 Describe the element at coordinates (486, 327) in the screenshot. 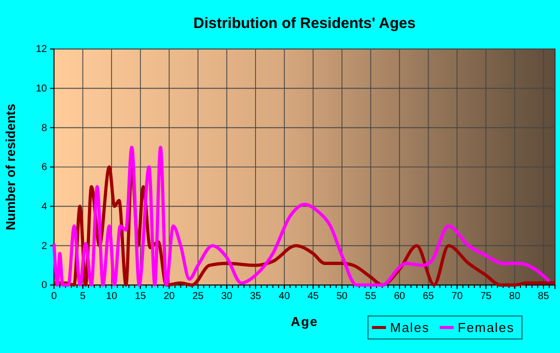

I see `legend-label: Females` at that location.